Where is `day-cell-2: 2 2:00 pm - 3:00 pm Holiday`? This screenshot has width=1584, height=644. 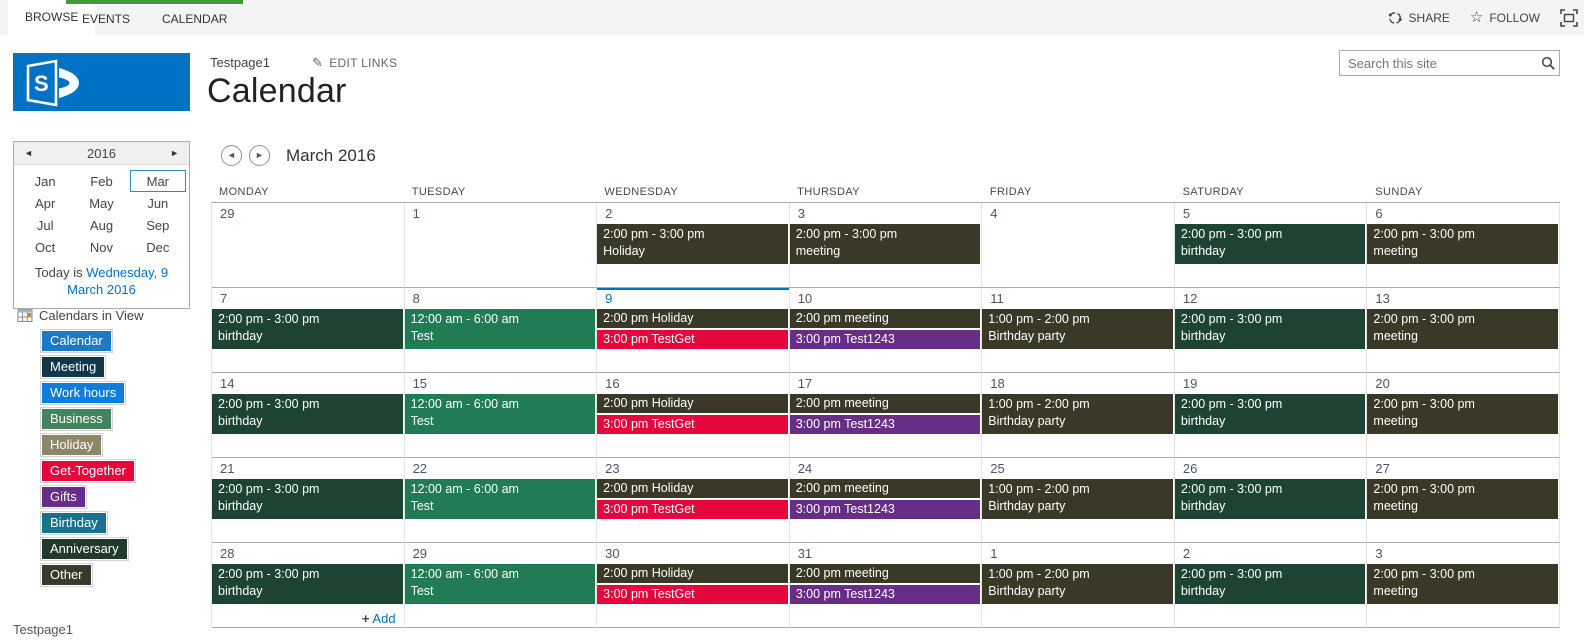
day-cell-2: 2 2:00 pm - 3:00 pm Holiday is located at coordinates (693, 245).